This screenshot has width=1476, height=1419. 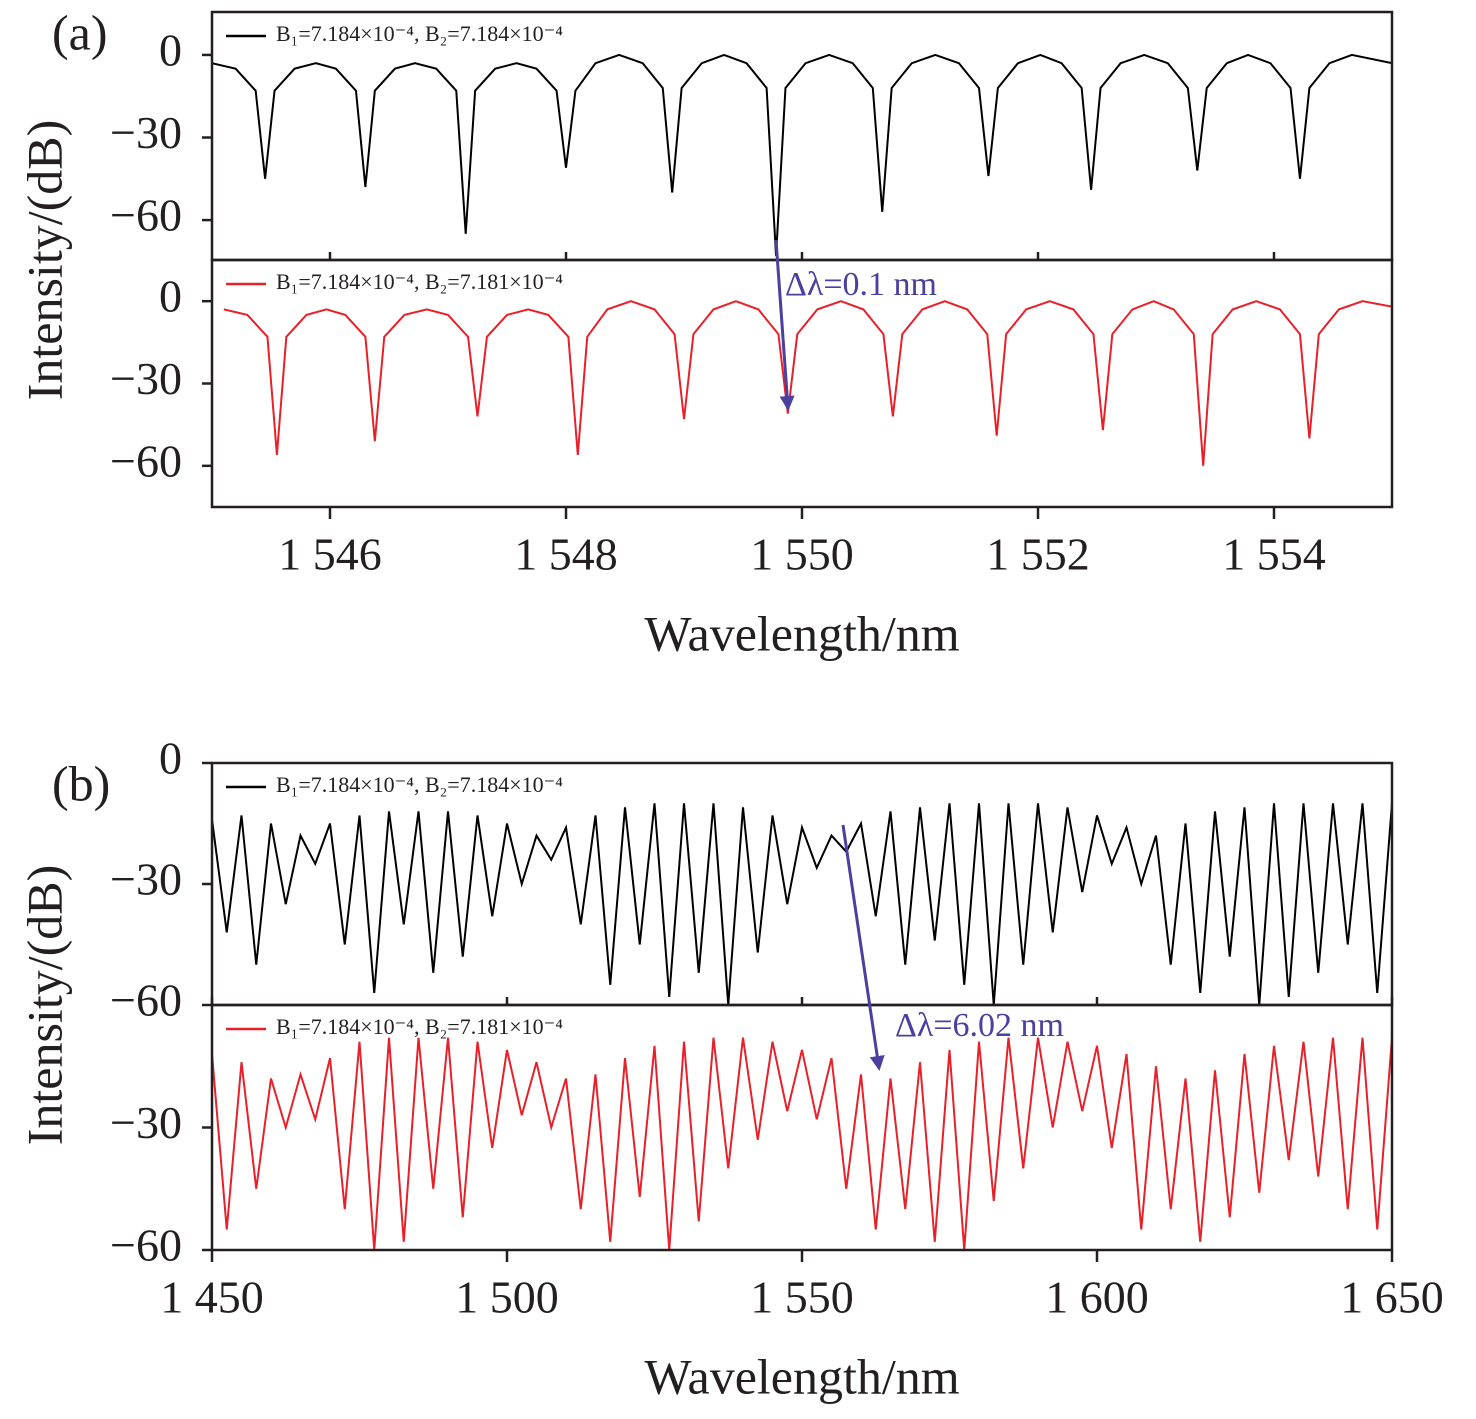 What do you see at coordinates (212, 1297) in the screenshot?
I see `x-tick-label: 1 450` at bounding box center [212, 1297].